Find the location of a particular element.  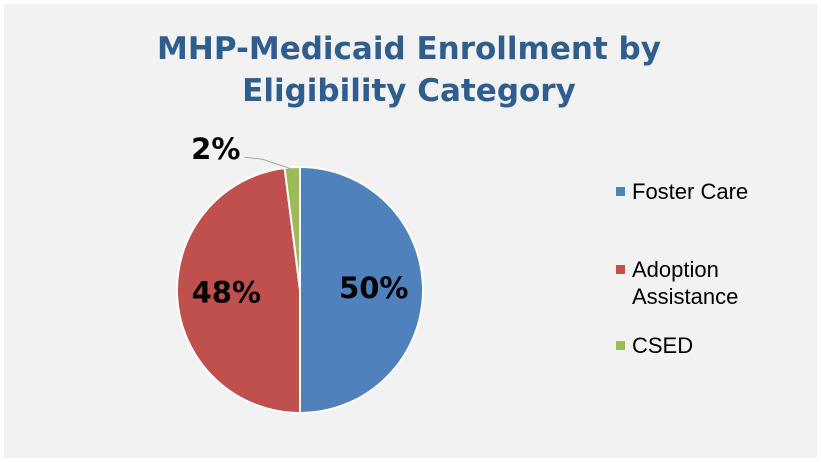

data-label: 48% is located at coordinates (226, 293).